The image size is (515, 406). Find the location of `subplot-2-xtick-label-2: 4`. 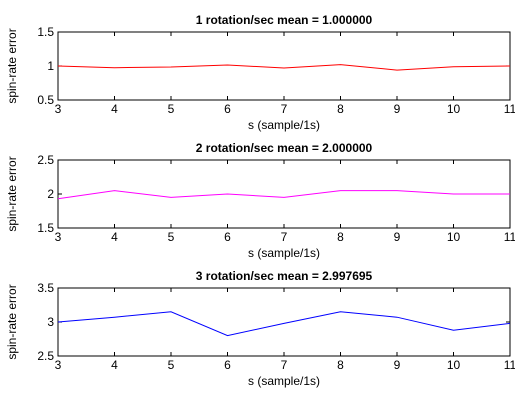

subplot-2-xtick-label-2: 4 is located at coordinates (114, 237).